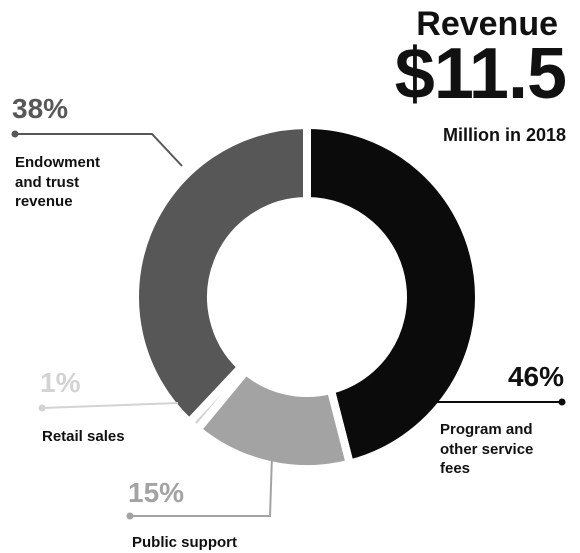 Image resolution: width=580 pixels, height=553 pixels. What do you see at coordinates (57, 182) in the screenshot?
I see `category-label: Endowment and trust revenue` at bounding box center [57, 182].